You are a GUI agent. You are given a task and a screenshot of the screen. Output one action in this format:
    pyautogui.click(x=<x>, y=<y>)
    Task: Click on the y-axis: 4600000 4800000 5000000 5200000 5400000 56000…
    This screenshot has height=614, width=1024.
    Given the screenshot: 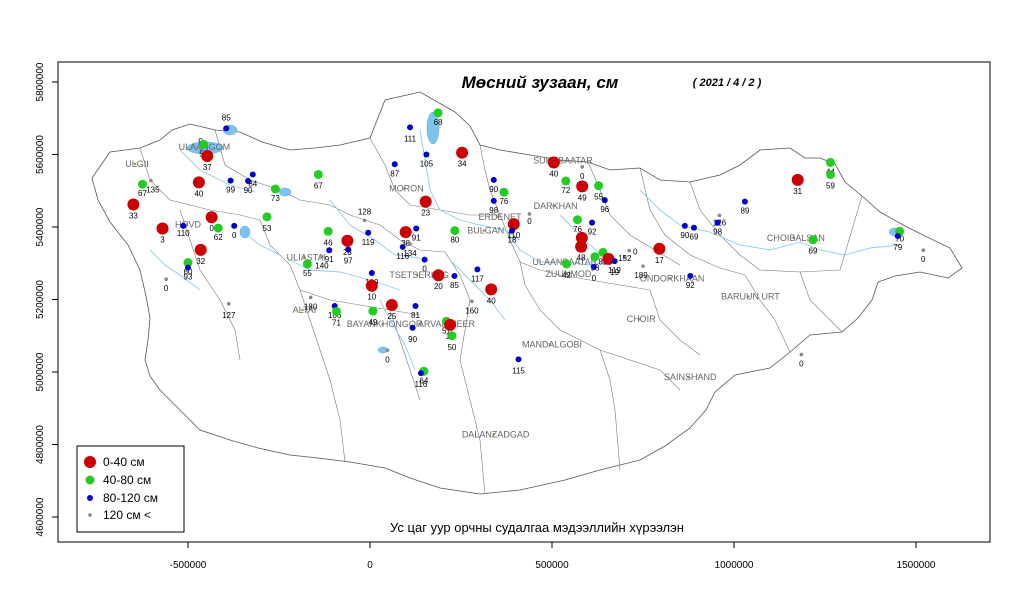 What is the action you would take?
    pyautogui.click(x=46, y=299)
    